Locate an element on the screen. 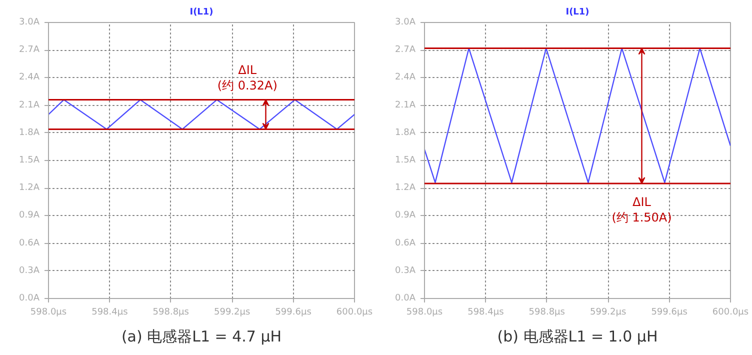 The width and height of the screenshot is (752, 355). annotation: ΔIL (约 0.32A) is located at coordinates (247, 77).